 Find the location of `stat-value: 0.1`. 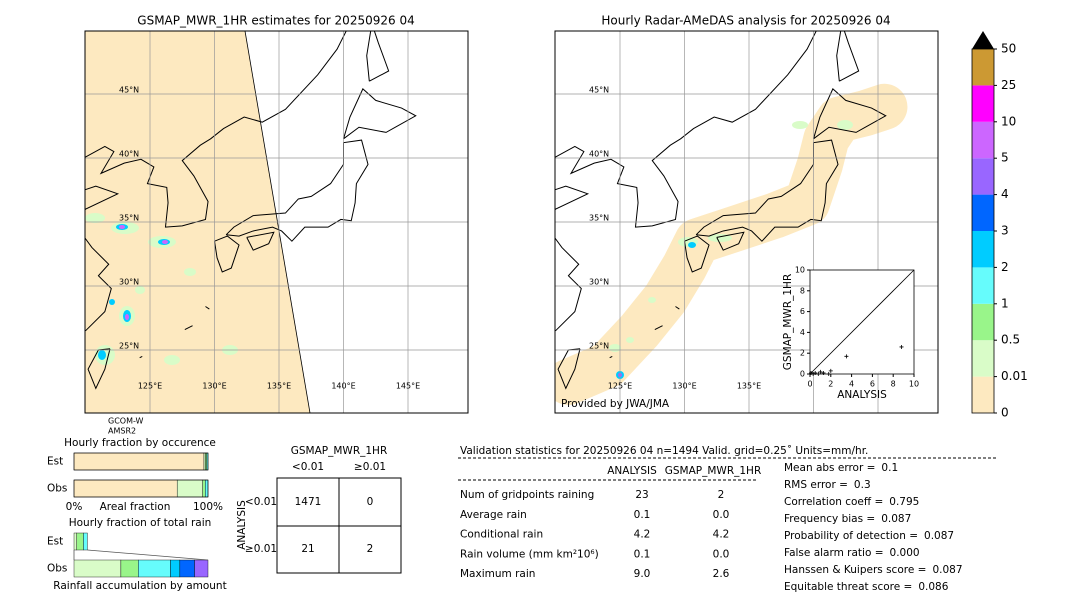

stat-value: 0.1 is located at coordinates (642, 554).